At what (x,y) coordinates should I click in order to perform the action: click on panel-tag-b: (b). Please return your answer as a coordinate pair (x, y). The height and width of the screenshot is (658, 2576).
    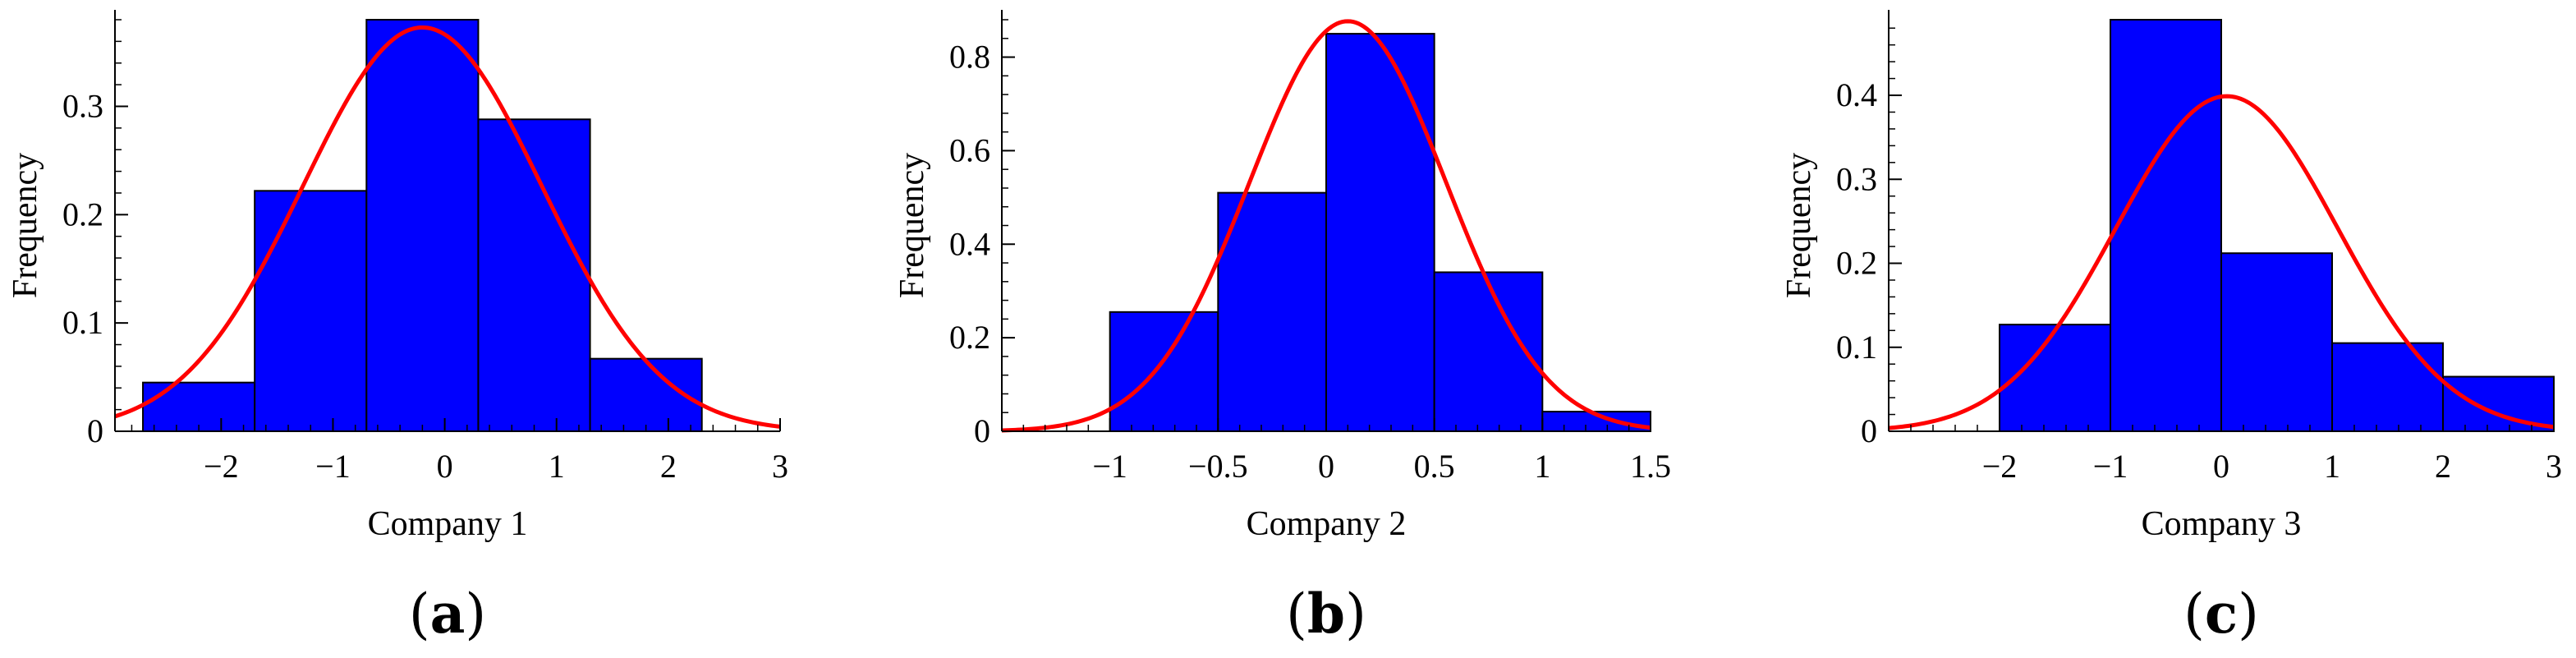
    Looking at the image, I should click on (1326, 614).